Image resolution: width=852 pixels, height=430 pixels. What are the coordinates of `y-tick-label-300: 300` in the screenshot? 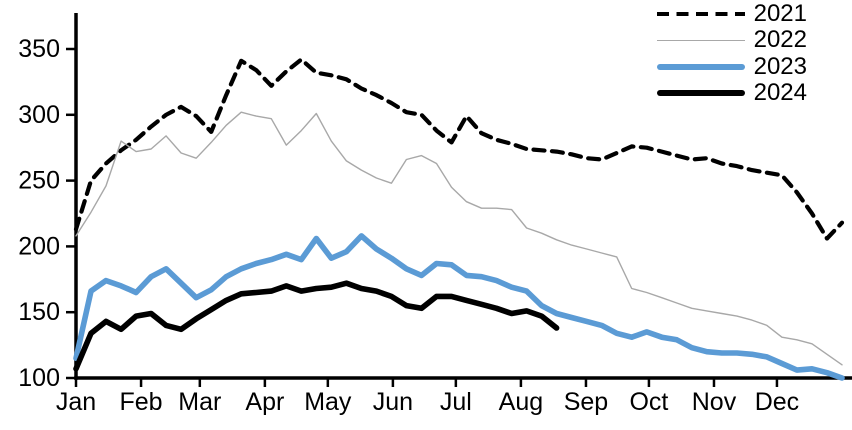 It's located at (39, 115).